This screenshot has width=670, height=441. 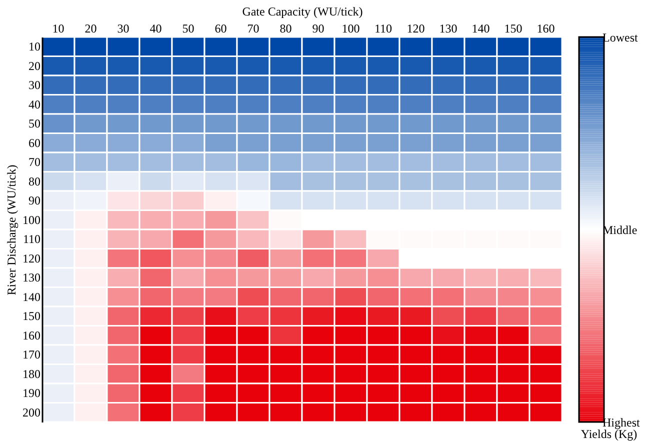 What do you see at coordinates (123, 29) in the screenshot?
I see `x-tick-label: 30` at bounding box center [123, 29].